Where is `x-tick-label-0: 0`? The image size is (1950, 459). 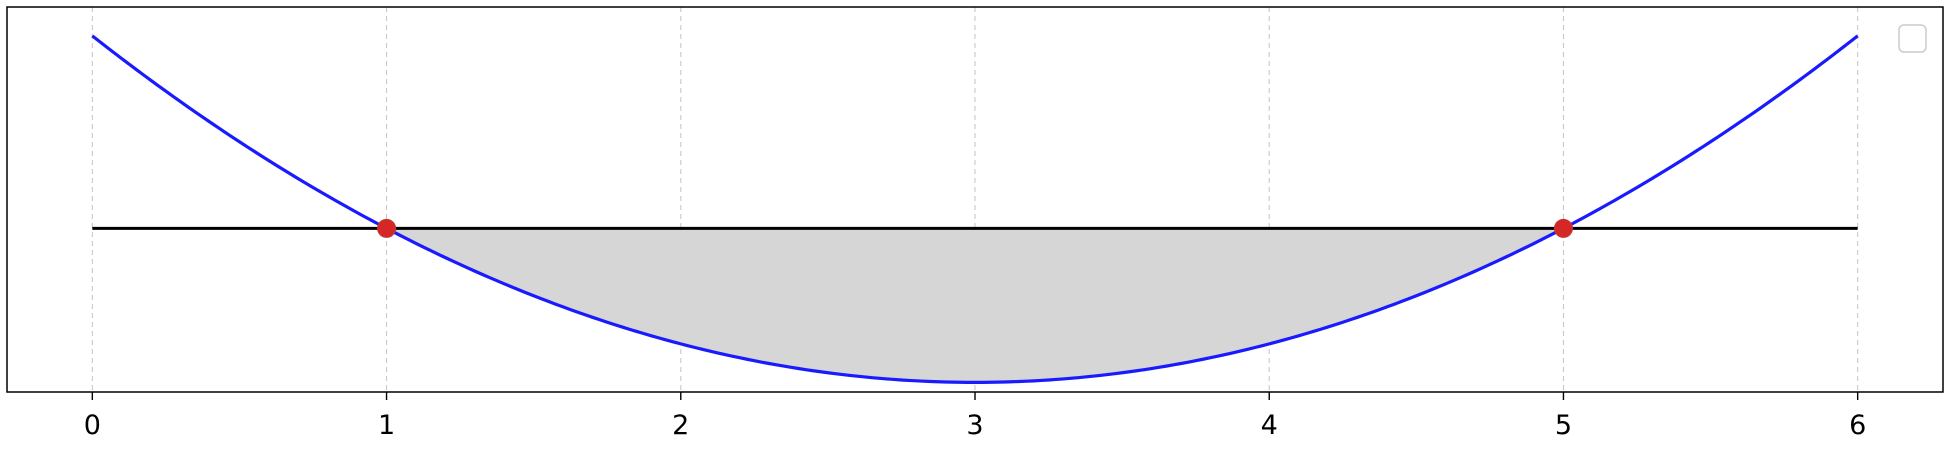
x-tick-label-0: 0 is located at coordinates (92, 425).